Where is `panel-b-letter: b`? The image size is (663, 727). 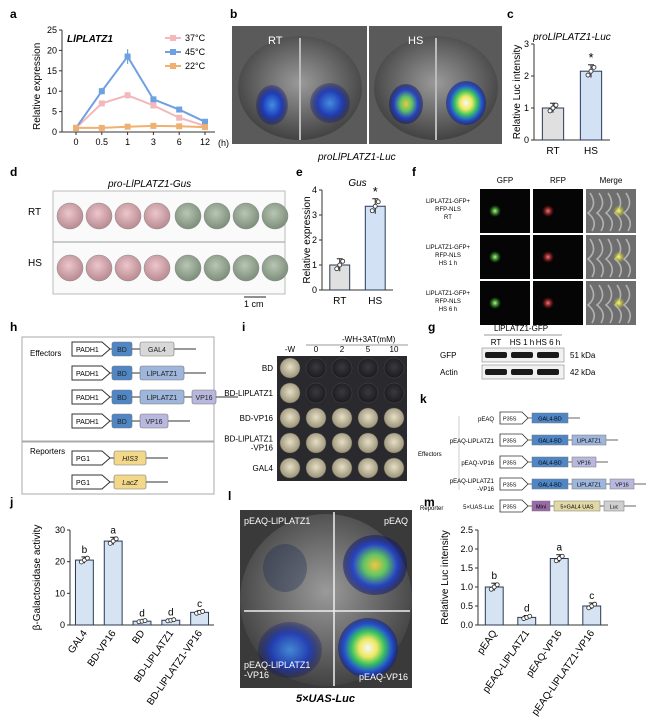 panel-b-letter: b is located at coordinates (233, 14).